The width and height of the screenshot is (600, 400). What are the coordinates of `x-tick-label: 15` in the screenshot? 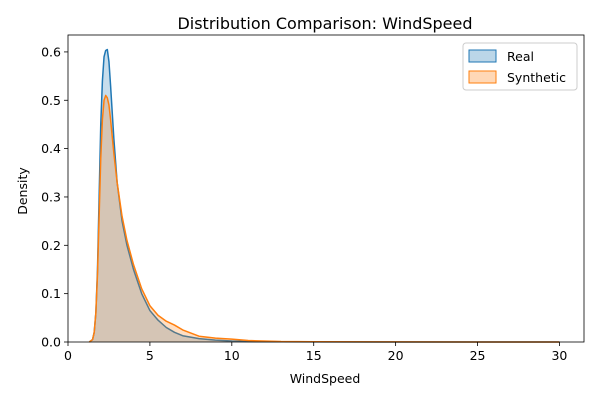 It's located at (314, 355).